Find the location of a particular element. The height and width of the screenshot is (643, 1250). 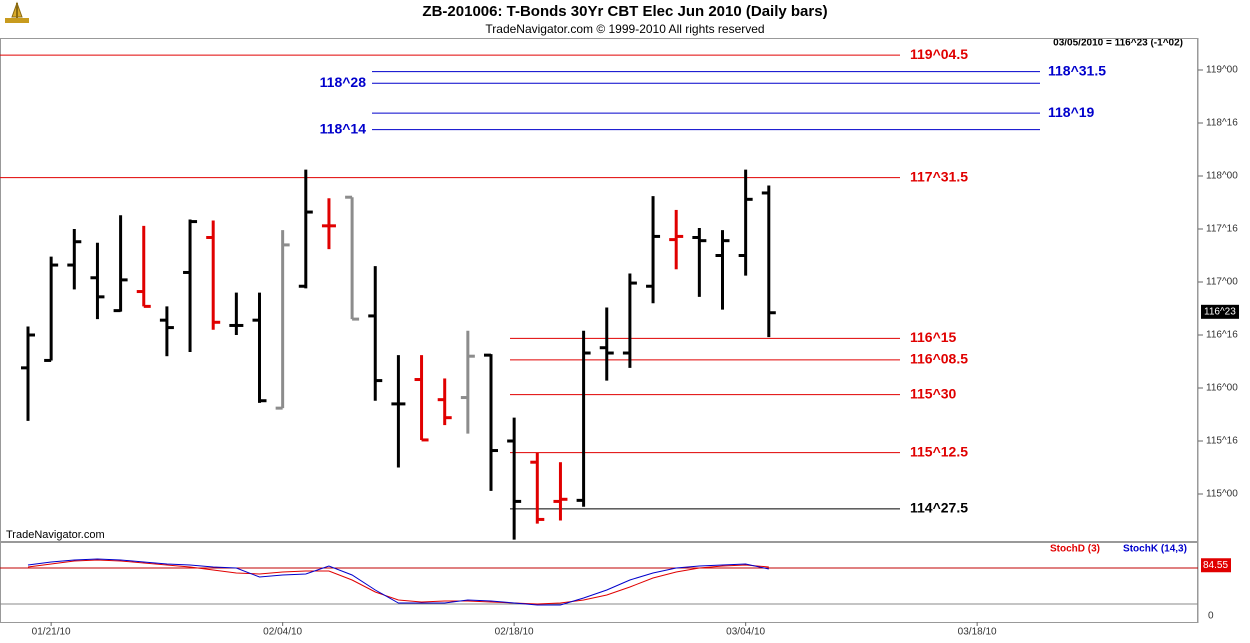

x-tick-label: 02/18/10 is located at coordinates (514, 632).